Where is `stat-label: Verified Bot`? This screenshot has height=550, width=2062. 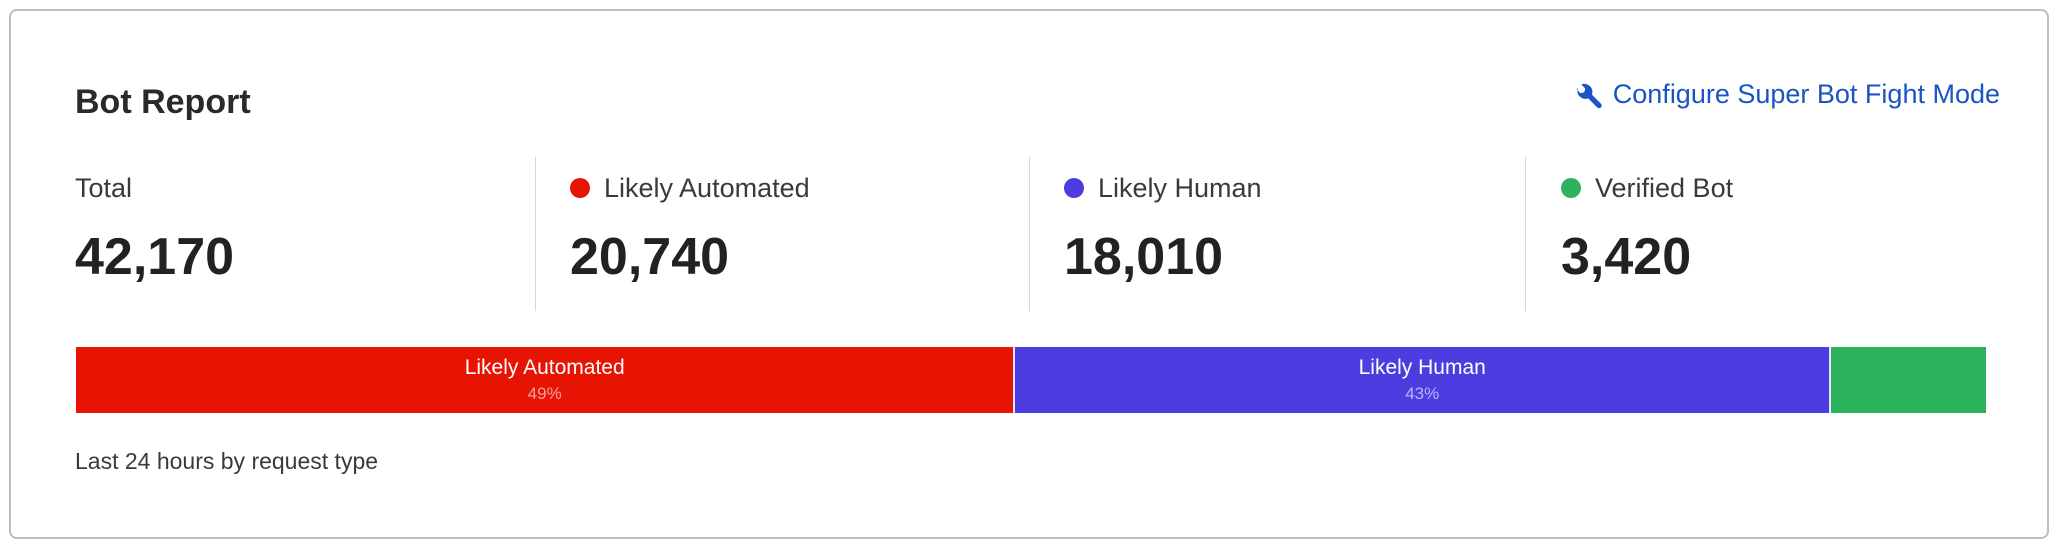 stat-label: Verified Bot is located at coordinates (1664, 187).